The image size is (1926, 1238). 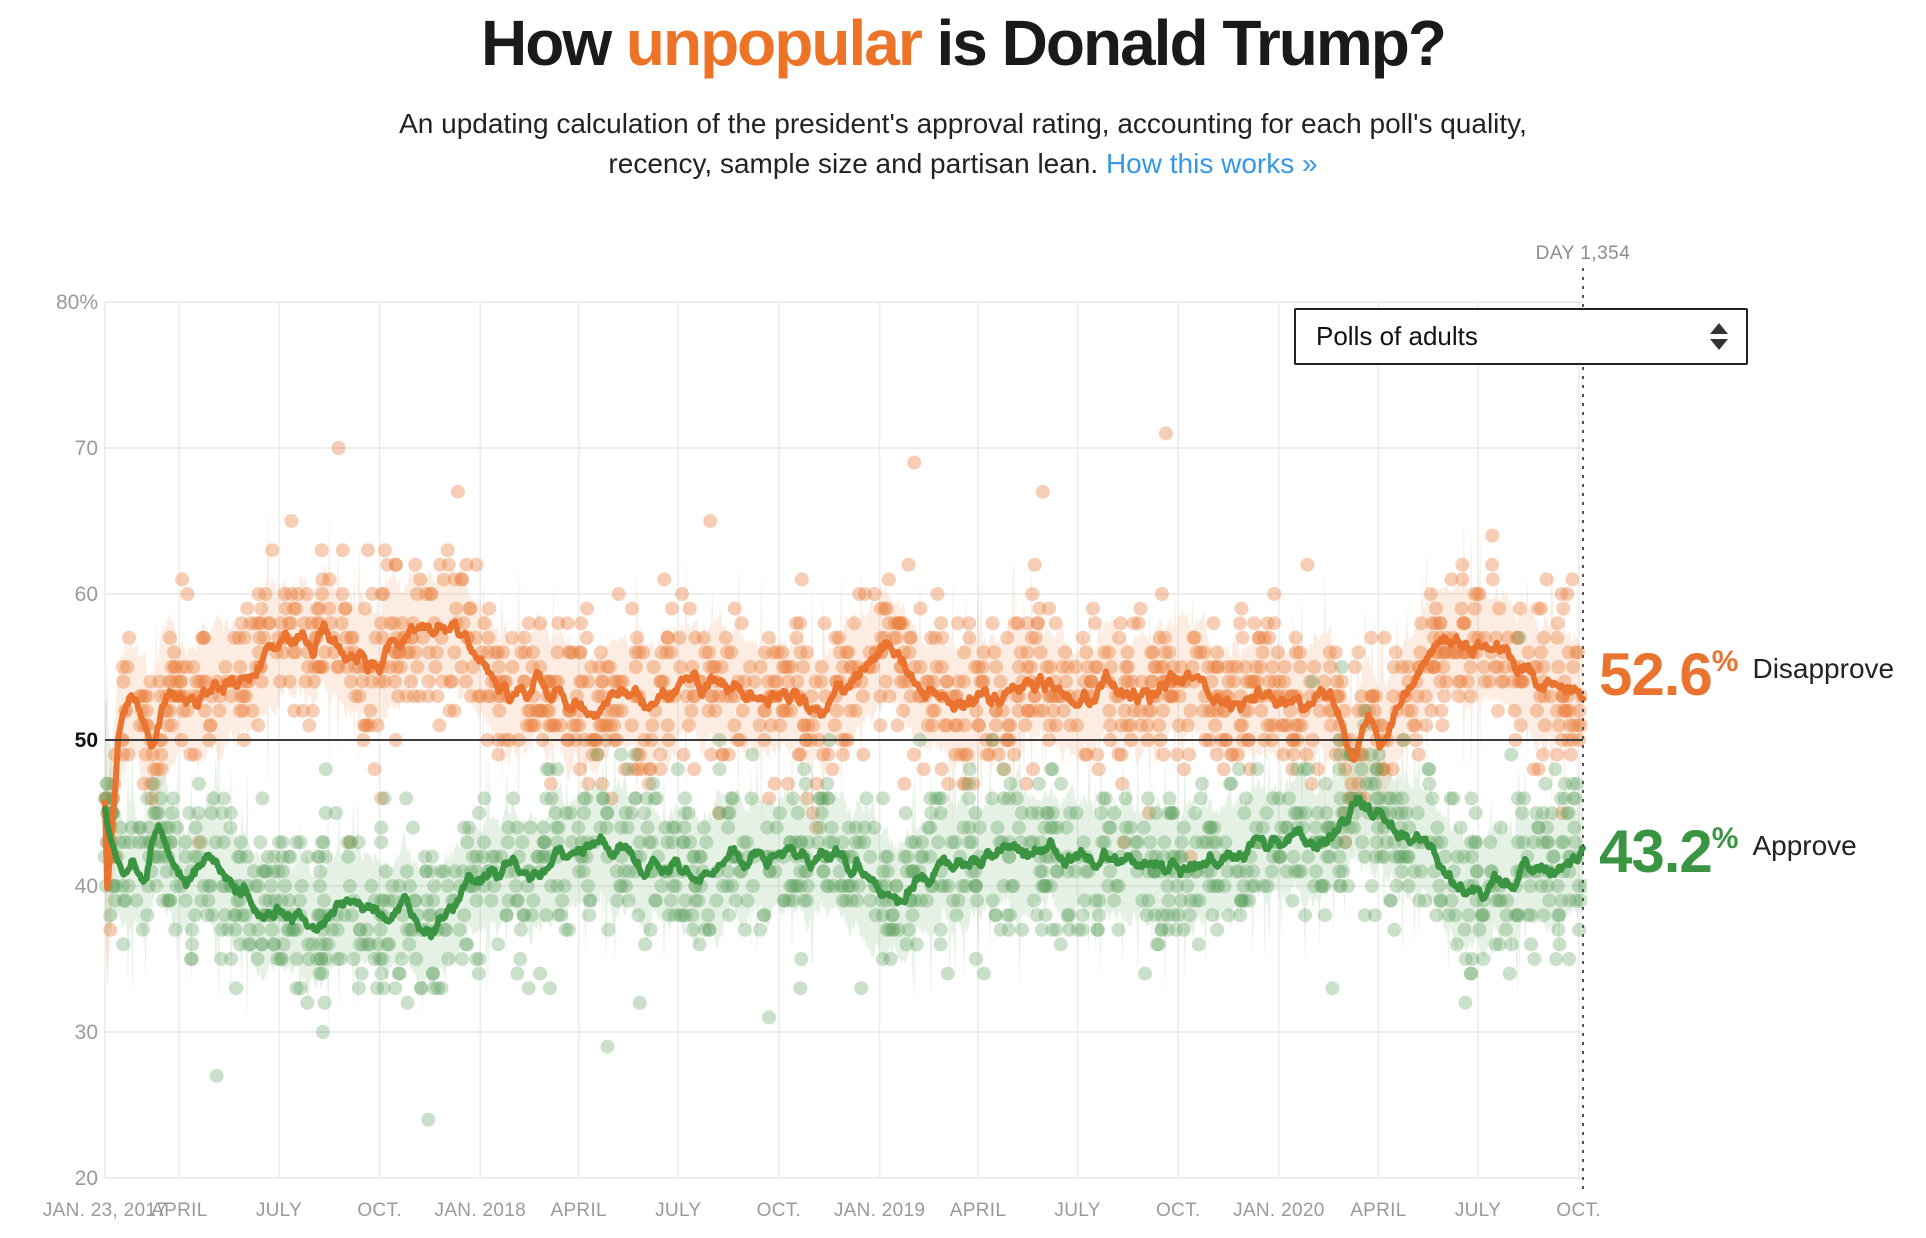 I want to click on approve-trend-line, so click(x=844, y=867).